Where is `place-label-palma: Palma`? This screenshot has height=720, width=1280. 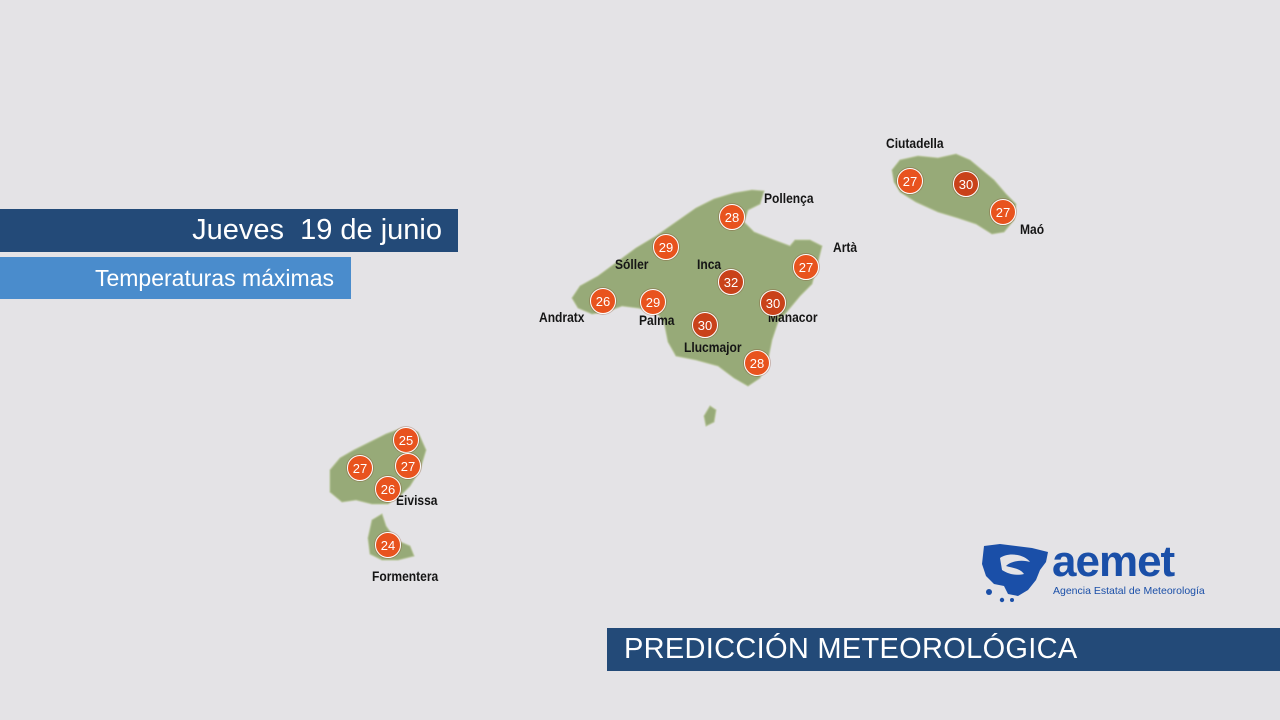 place-label-palma: Palma is located at coordinates (657, 320).